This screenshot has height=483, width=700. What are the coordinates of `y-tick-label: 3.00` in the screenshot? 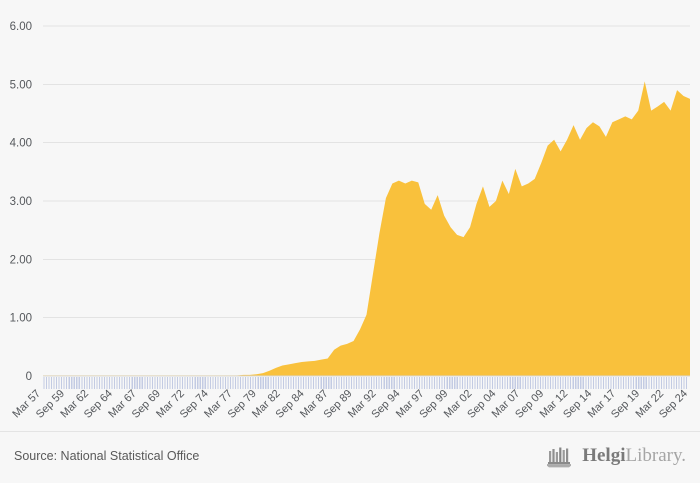 It's located at (21, 202).